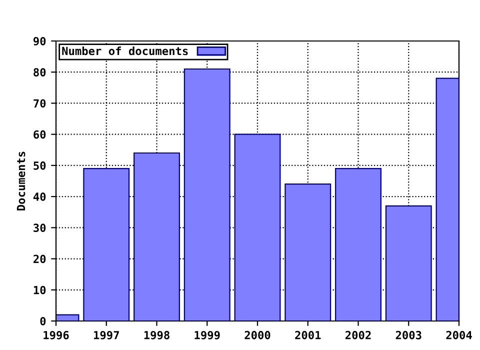 This screenshot has width=480, height=350. I want to click on x-tick-label: 2001, so click(308, 335).